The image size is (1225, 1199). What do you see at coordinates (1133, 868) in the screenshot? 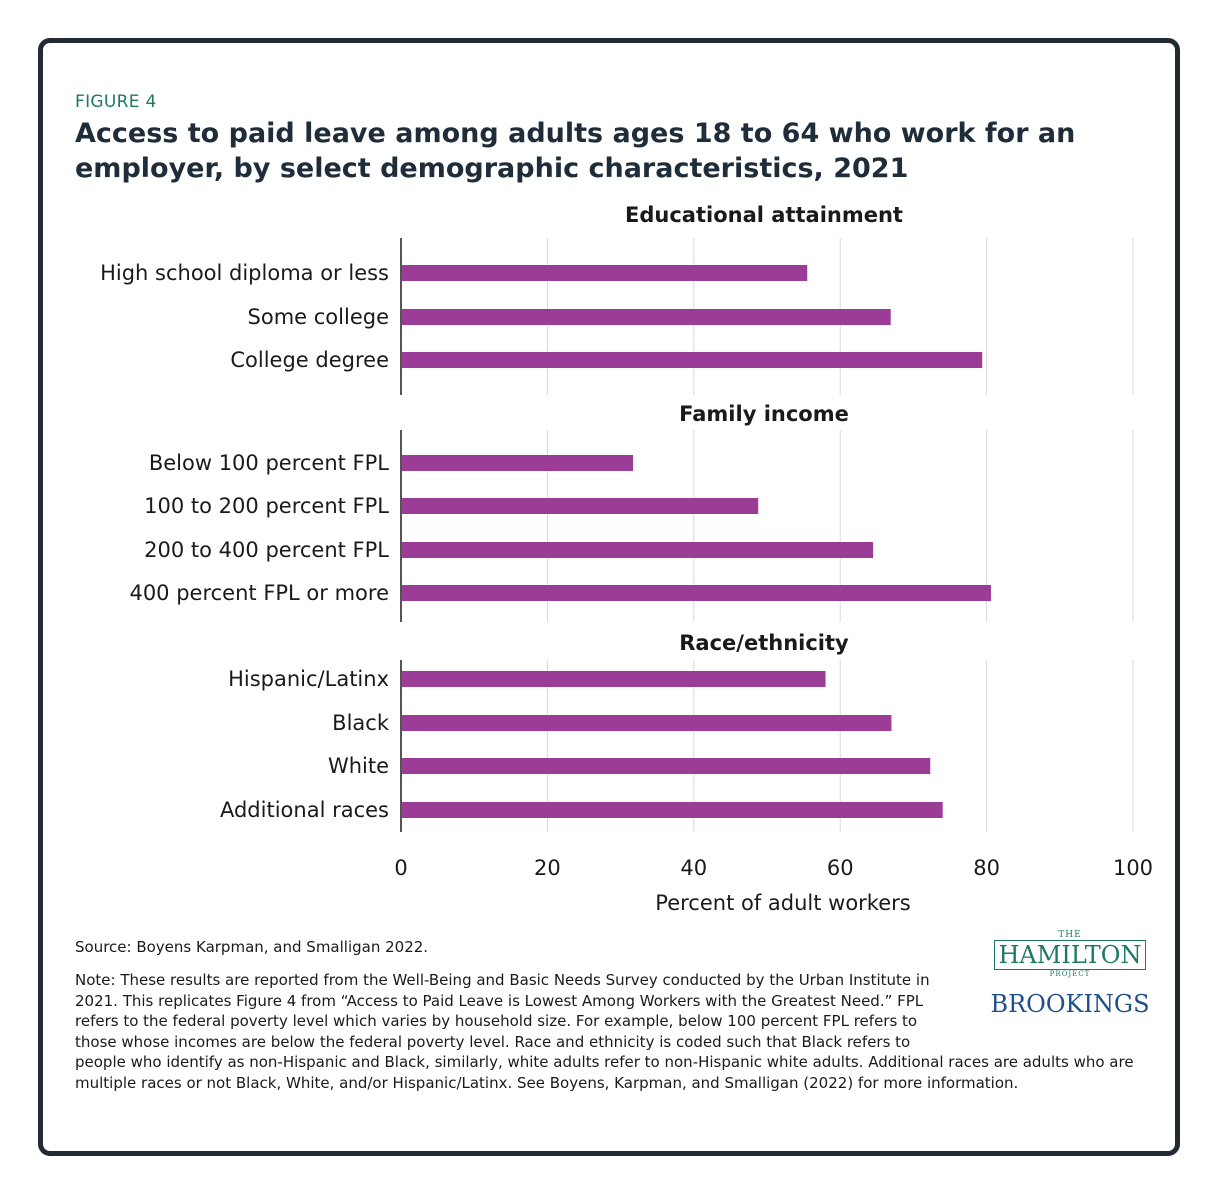
I see `x-tick-label: 100` at bounding box center [1133, 868].